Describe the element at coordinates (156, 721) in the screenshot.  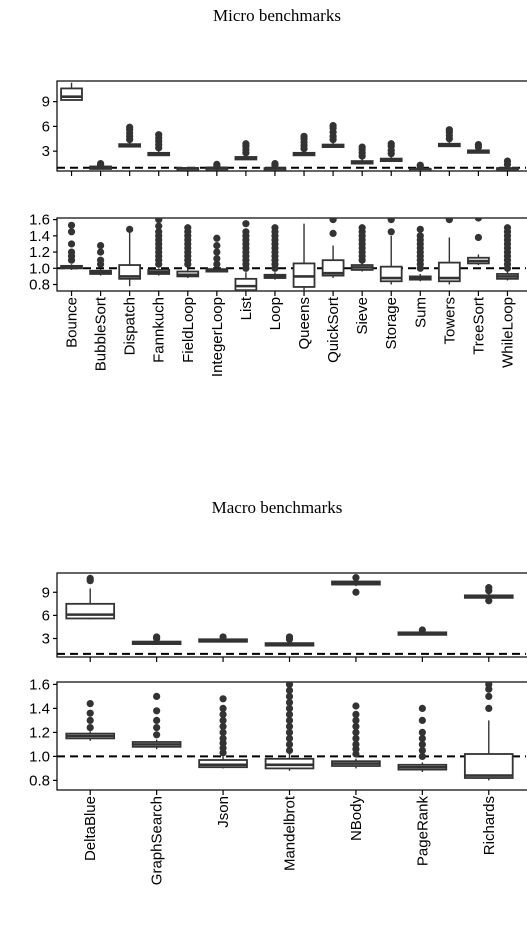
I see `box-graphsearch` at that location.